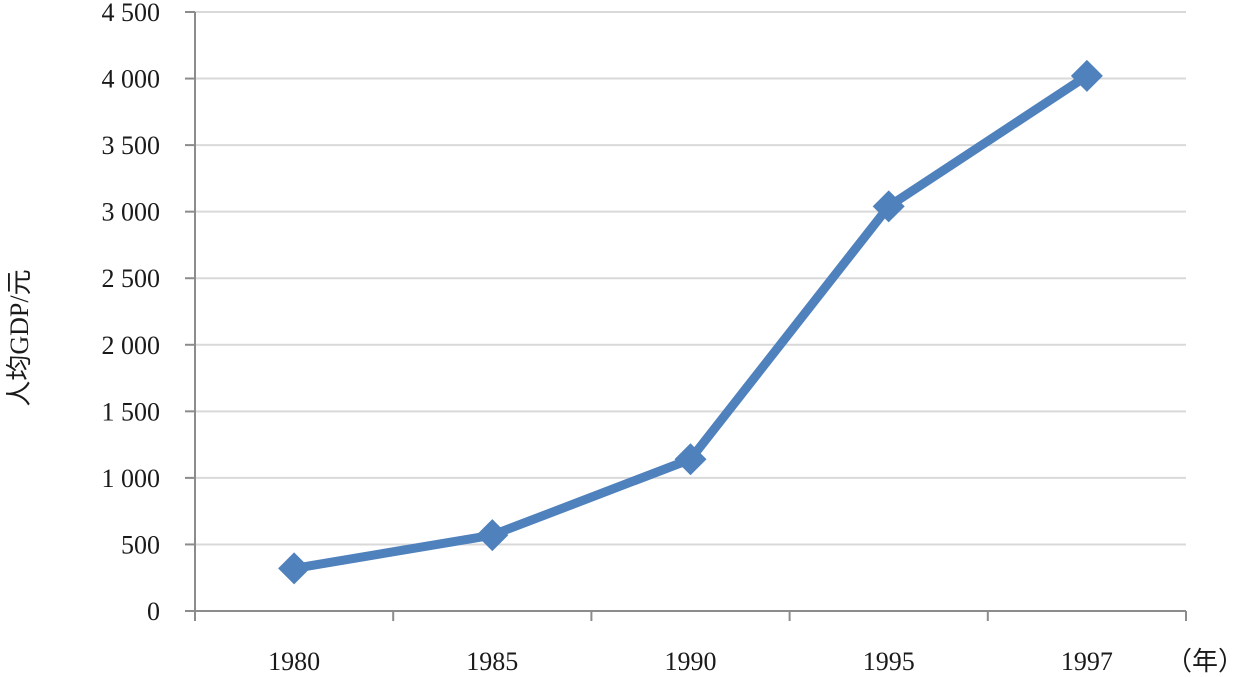  What do you see at coordinates (1087, 661) in the screenshot?
I see `x-tick-label: 1997` at bounding box center [1087, 661].